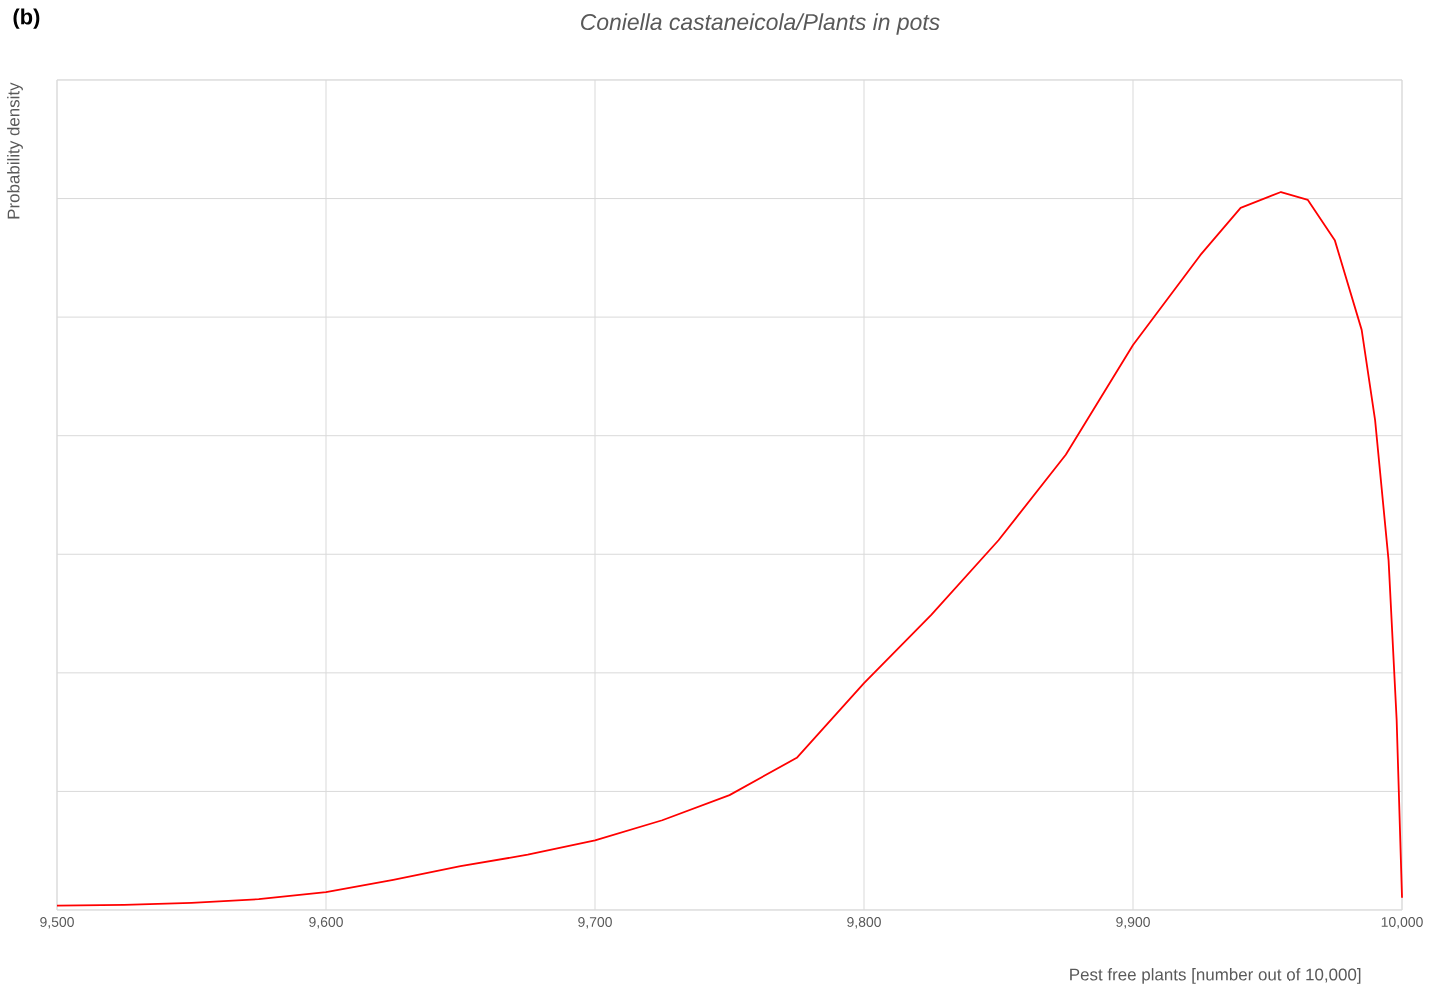 This screenshot has width=1431, height=990. I want to click on x-tick-label: 9,700, so click(595, 923).